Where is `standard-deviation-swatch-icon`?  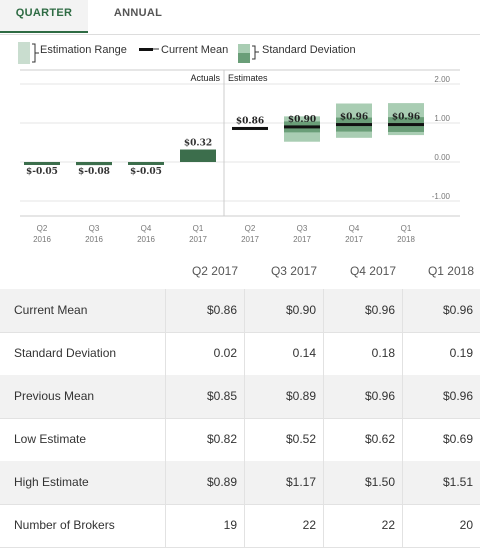 standard-deviation-swatch-icon is located at coordinates (248, 53).